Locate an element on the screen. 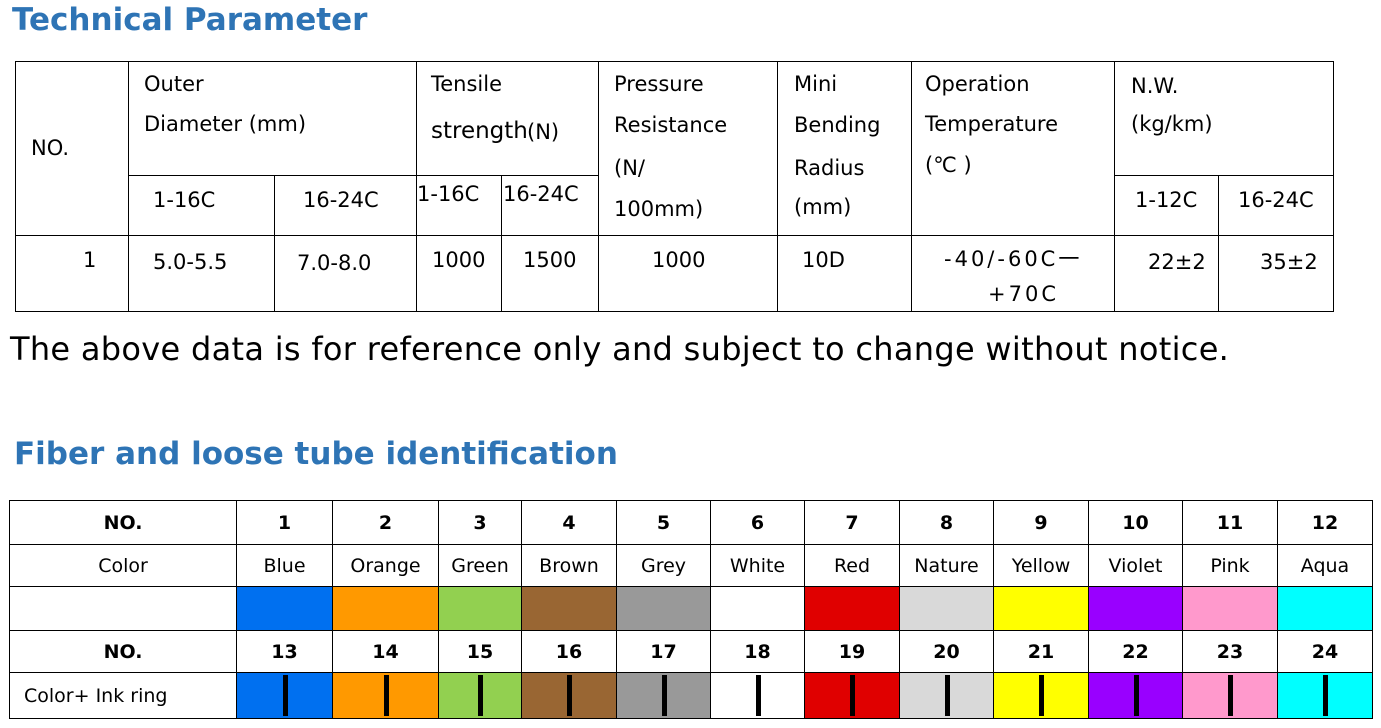  fiber-number-cell: 21 is located at coordinates (1041, 651).